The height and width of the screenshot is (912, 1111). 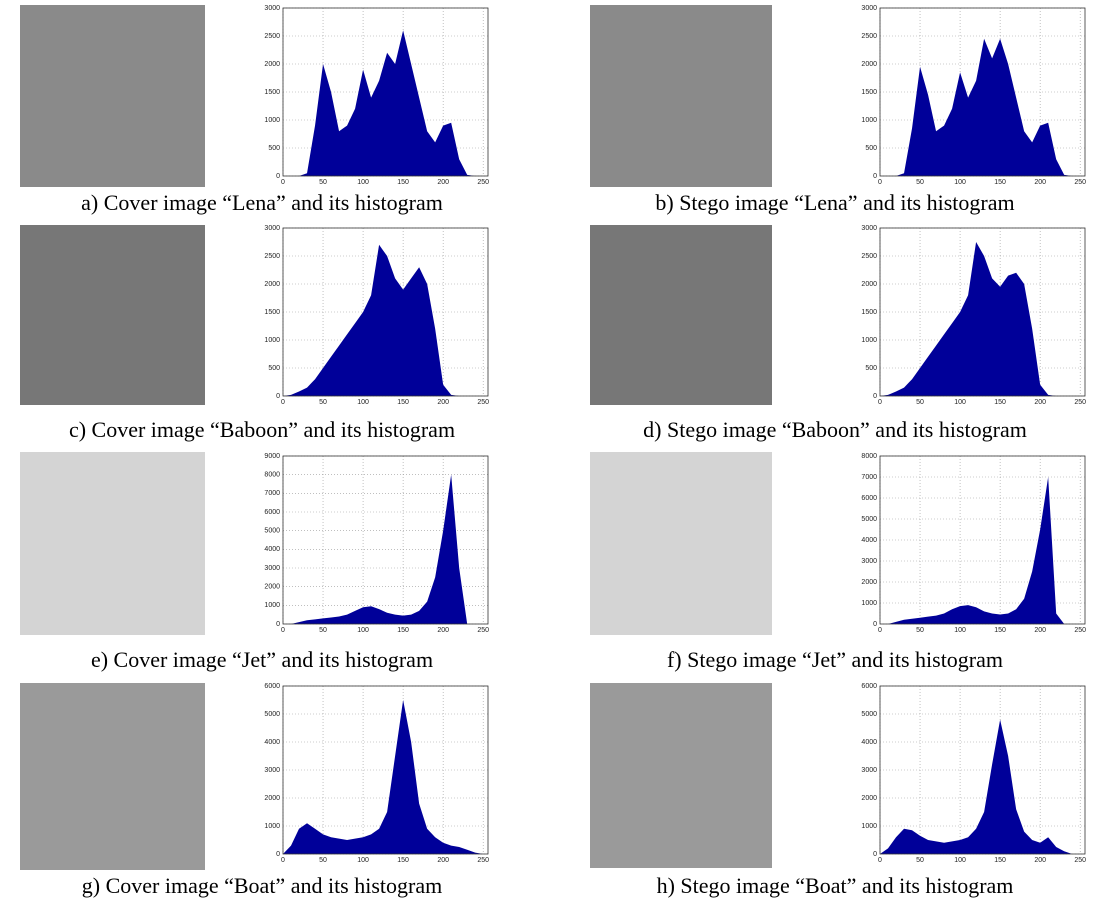 I want to click on caption: f) Stego image “Jet” and its histogram, so click(x=835, y=659).